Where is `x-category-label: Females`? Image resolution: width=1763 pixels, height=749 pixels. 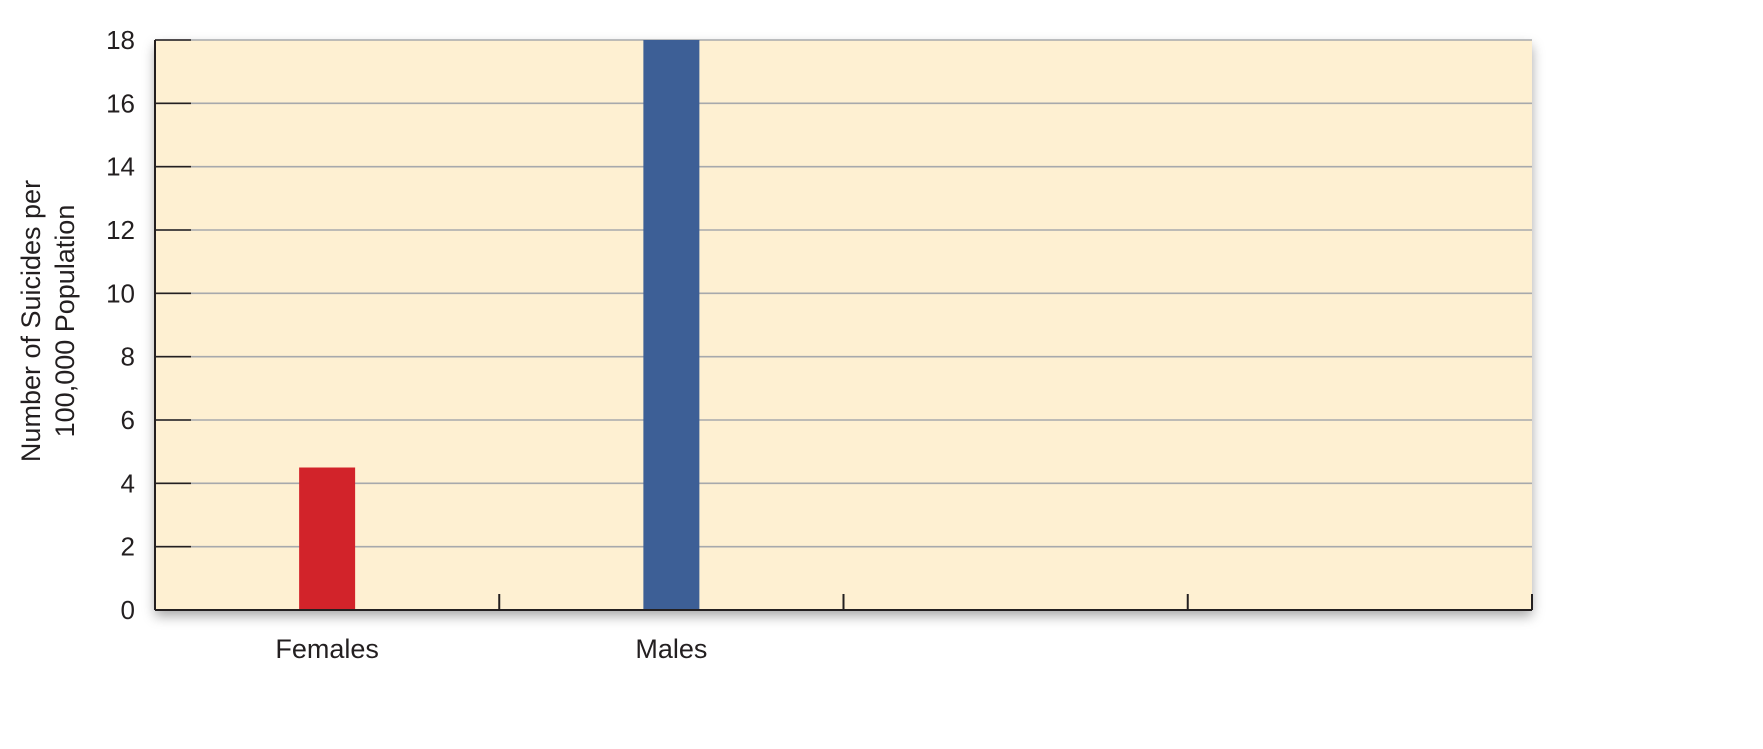
x-category-label: Females is located at coordinates (327, 649).